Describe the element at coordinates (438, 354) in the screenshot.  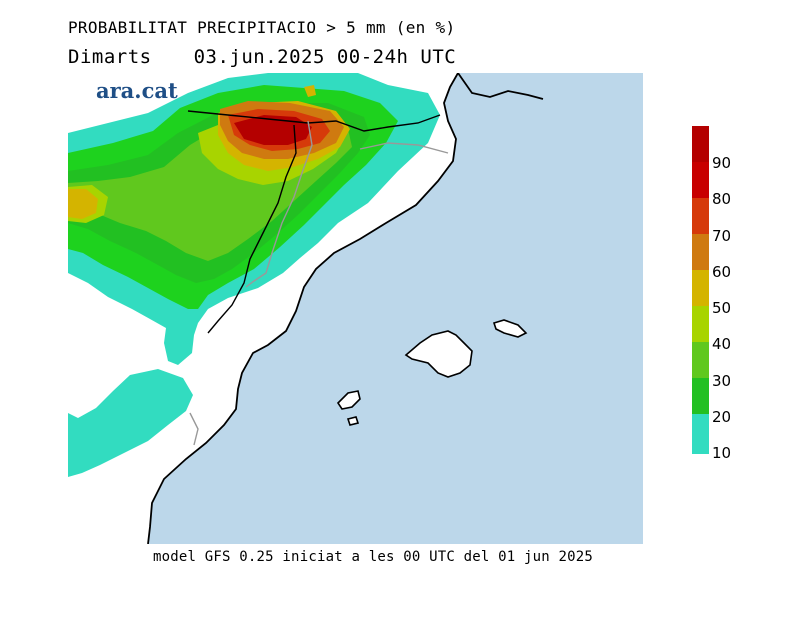
I see `island-mallorca` at that location.